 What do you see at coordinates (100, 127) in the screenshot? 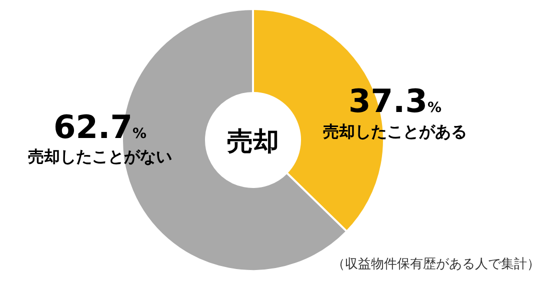
I see `data-label: 62.7%` at bounding box center [100, 127].